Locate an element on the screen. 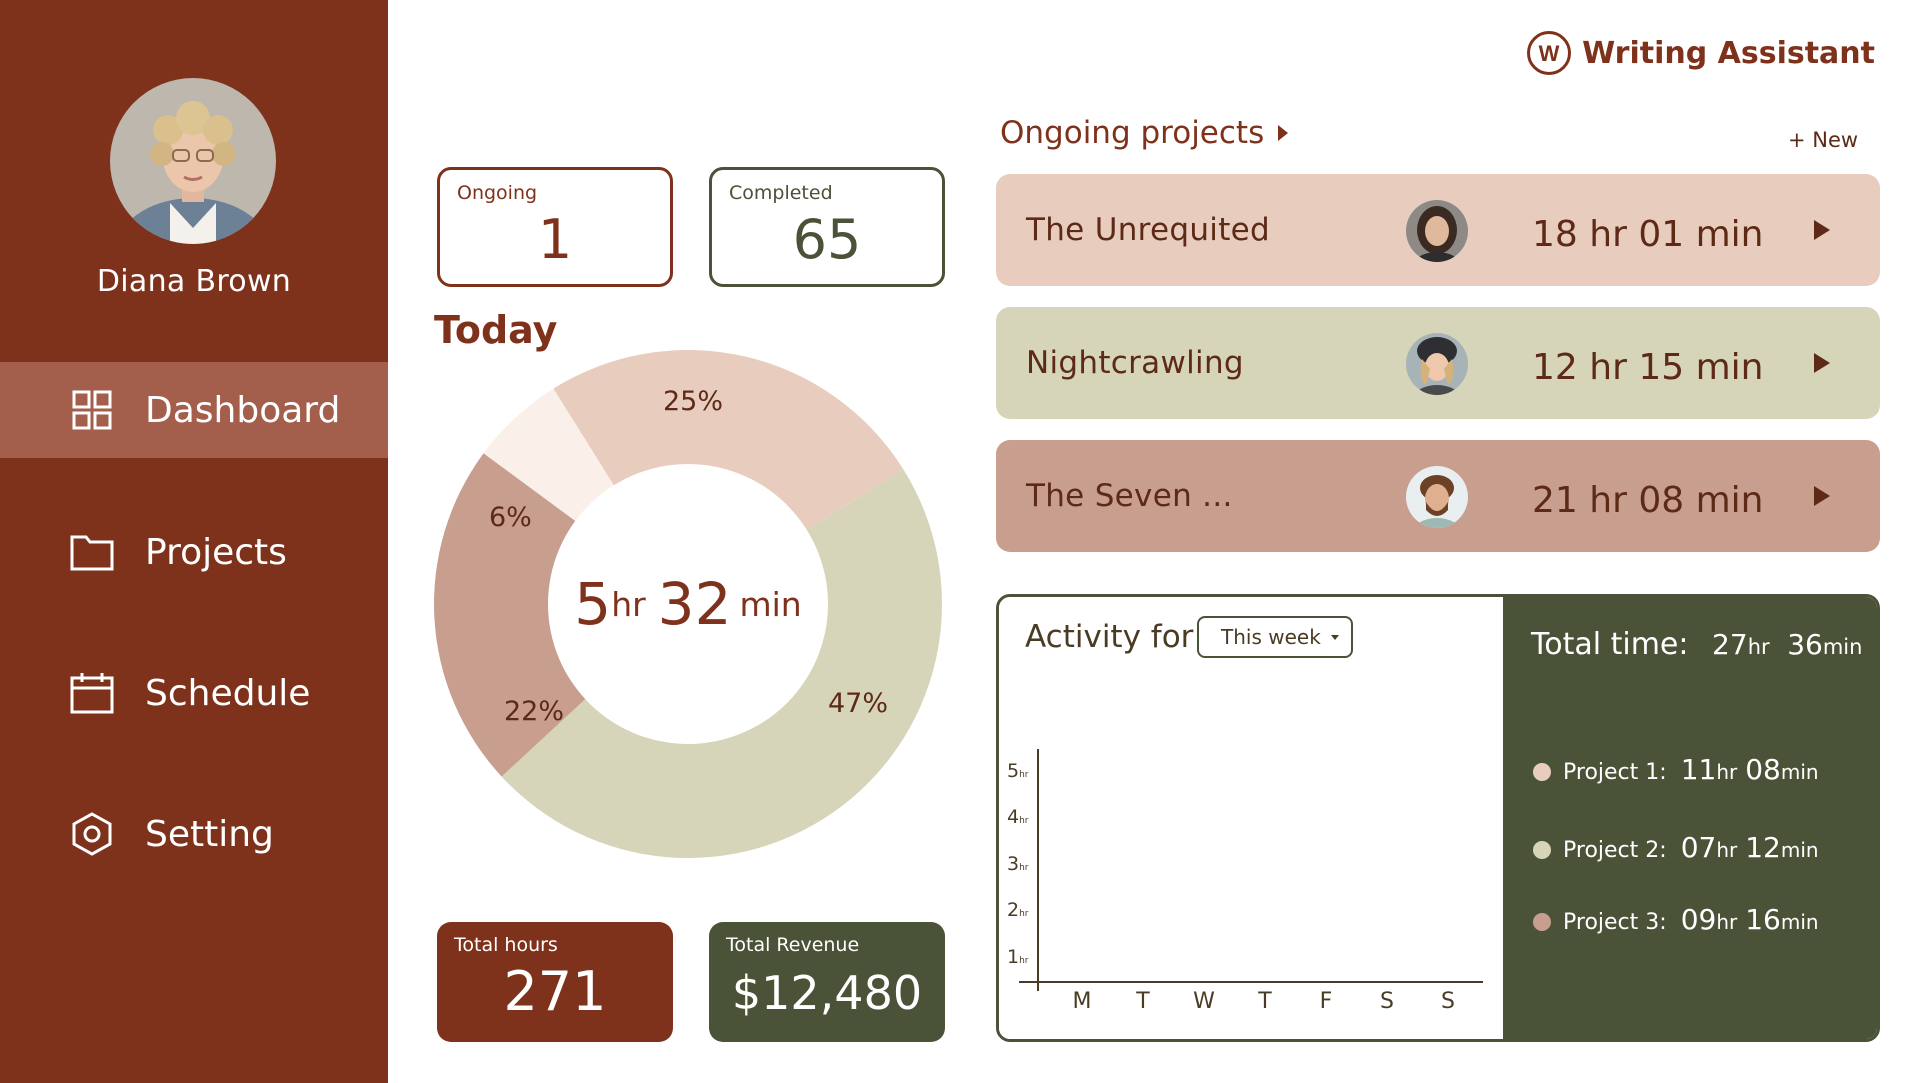 The height and width of the screenshot is (1083, 1920). svg-text: W is located at coordinates (1549, 53).